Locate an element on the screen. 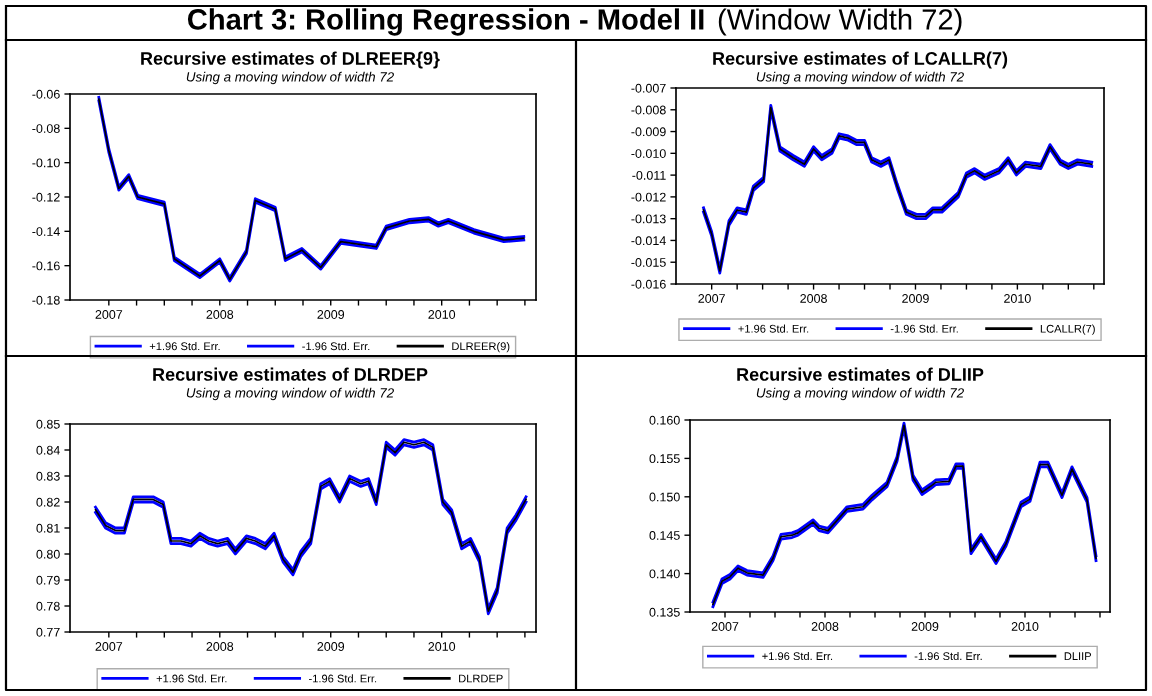 The image size is (1152, 696). chart-title: Recursive estimates of DLIIP is located at coordinates (860, 374).